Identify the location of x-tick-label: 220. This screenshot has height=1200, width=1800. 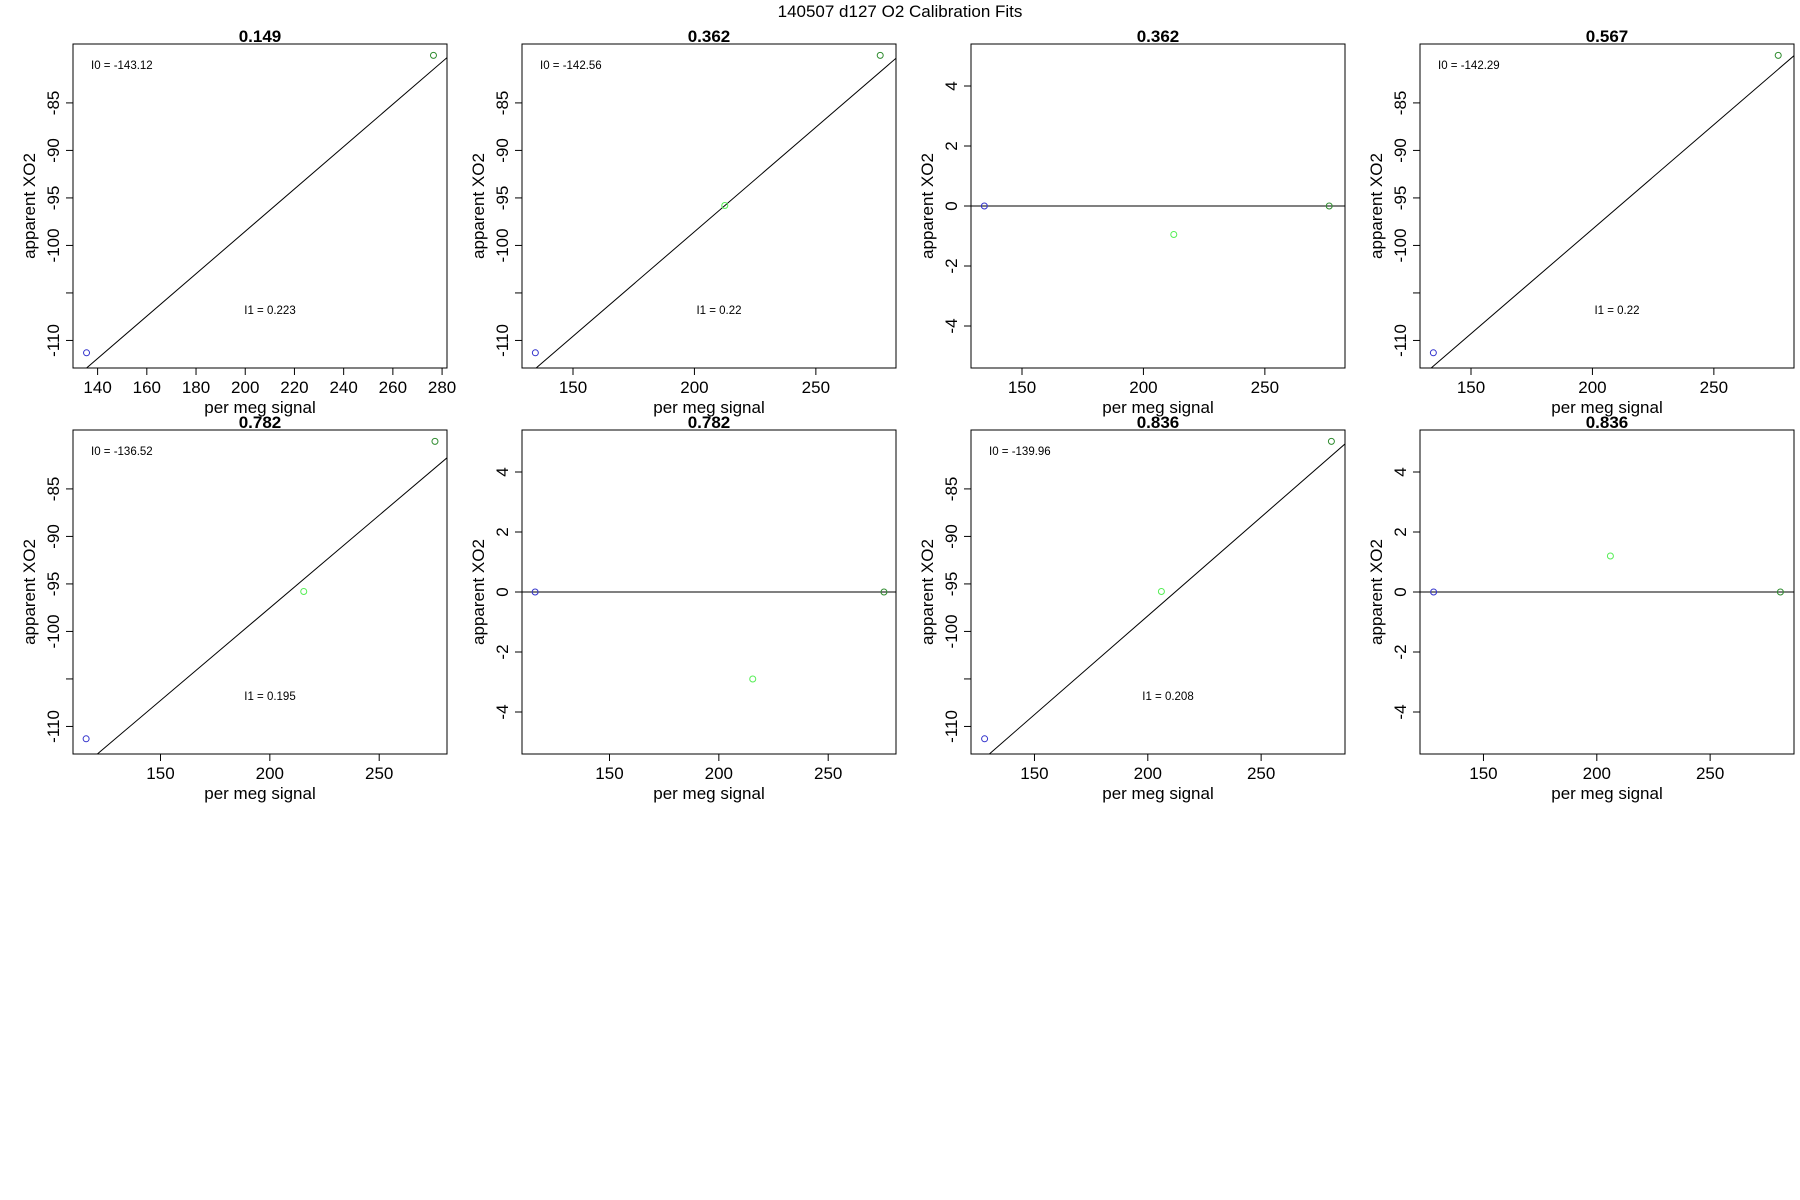
(294, 387).